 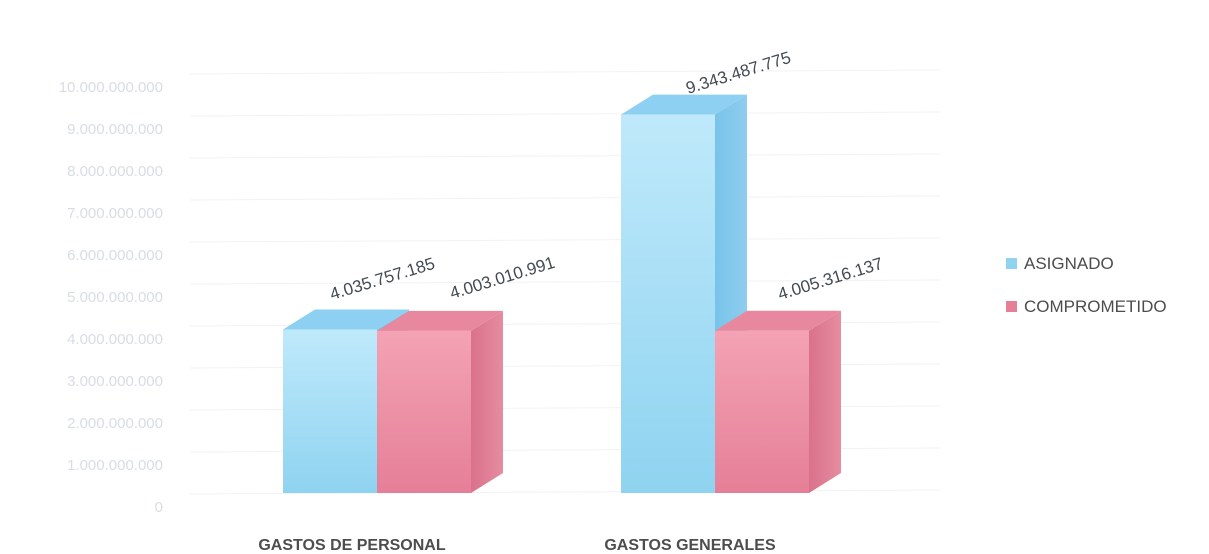 I want to click on y-tick-label: 8.000.000.000, so click(x=115, y=171).